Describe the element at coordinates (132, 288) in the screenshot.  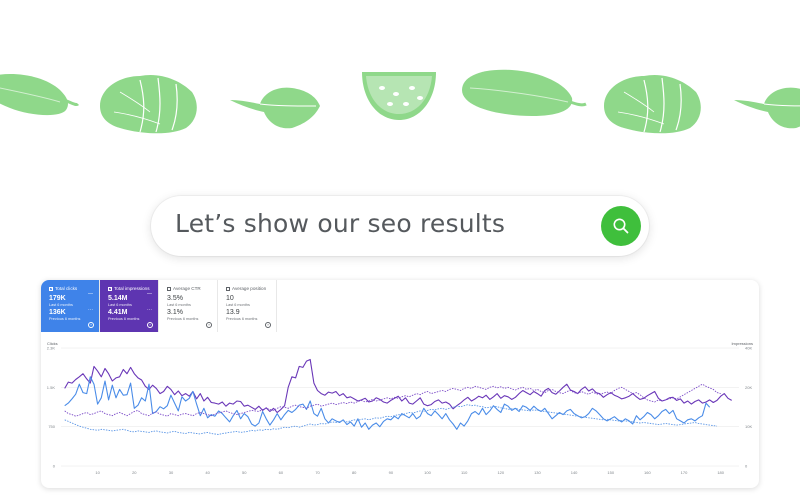
I see `metric-title: Total impressions` at that location.